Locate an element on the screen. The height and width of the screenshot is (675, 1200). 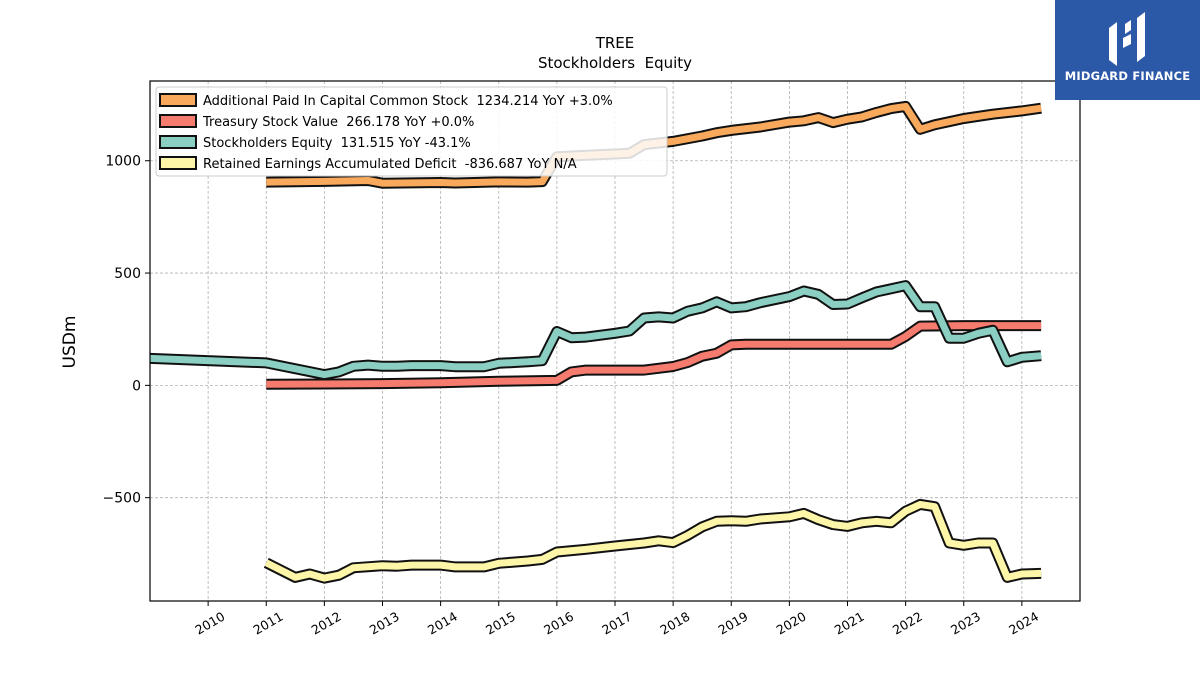
brand-name: MIDGARD FINANCE is located at coordinates (1127, 76).